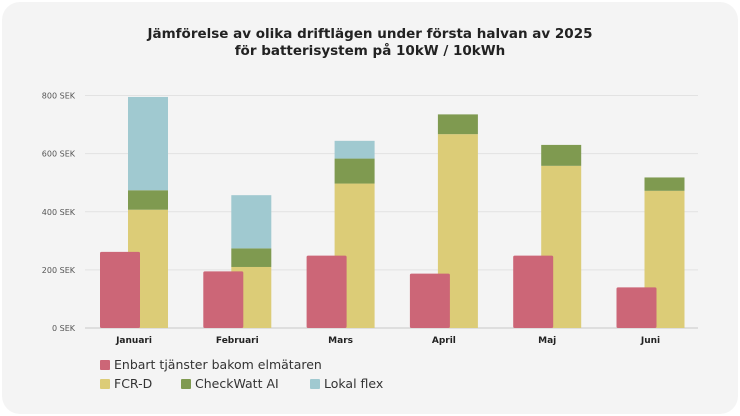 The width and height of the screenshot is (740, 416). I want to click on legend-label: Enbart tjänster bakom elmätaren, so click(218, 364).